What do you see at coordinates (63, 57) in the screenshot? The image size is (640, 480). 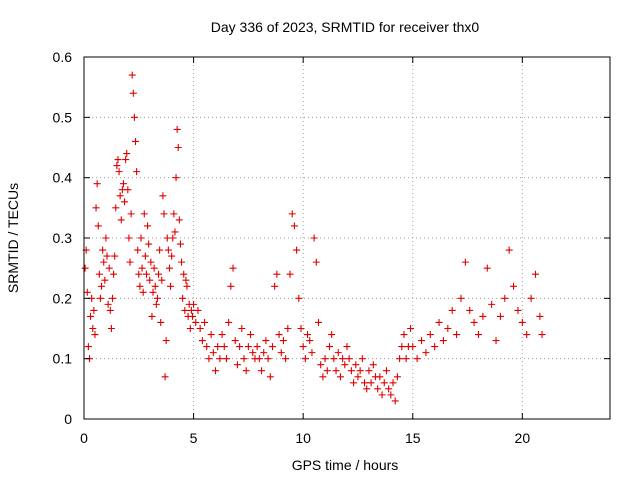 I see `y-tick-label: 0.6` at bounding box center [63, 57].